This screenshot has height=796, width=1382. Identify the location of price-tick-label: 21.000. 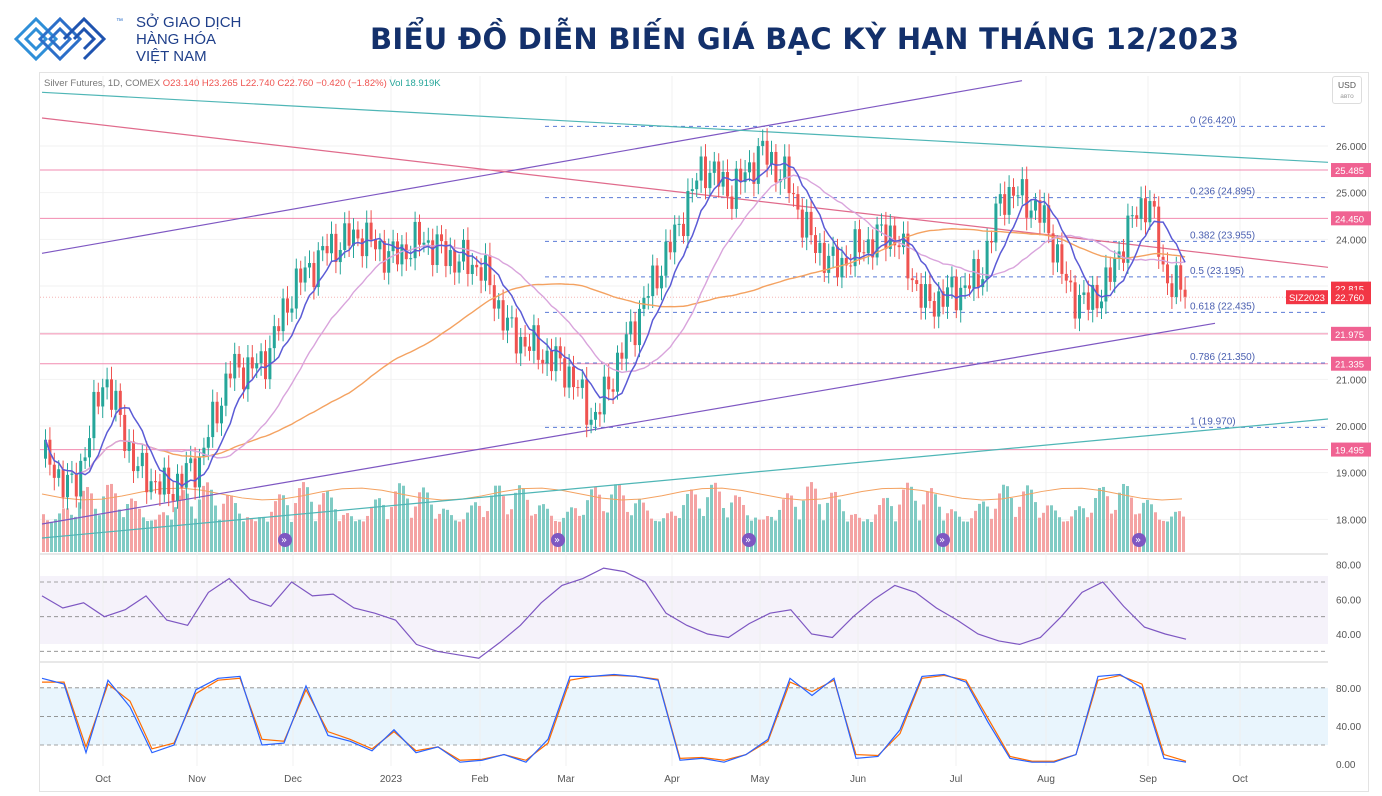
(1351, 380).